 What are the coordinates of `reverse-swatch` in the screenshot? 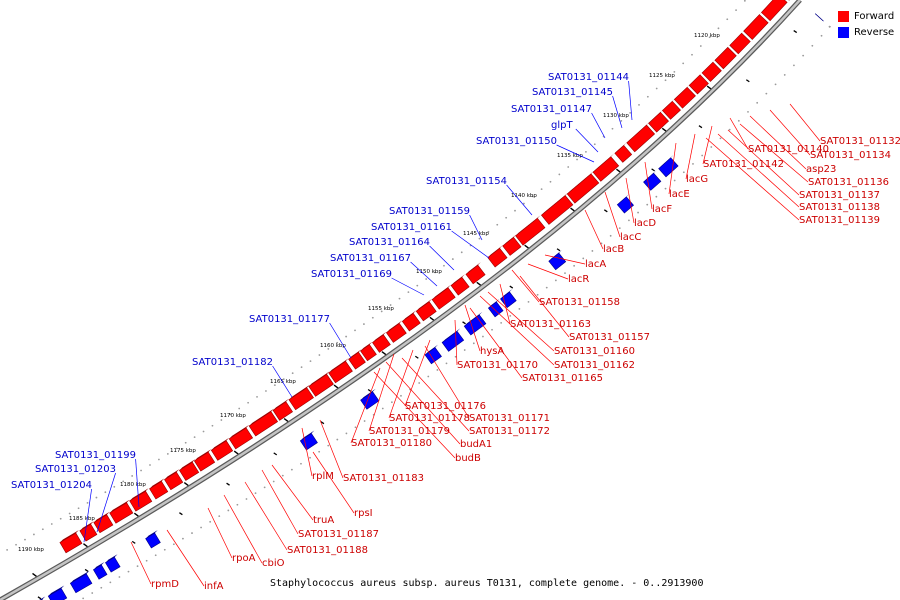 It's located at (843, 32).